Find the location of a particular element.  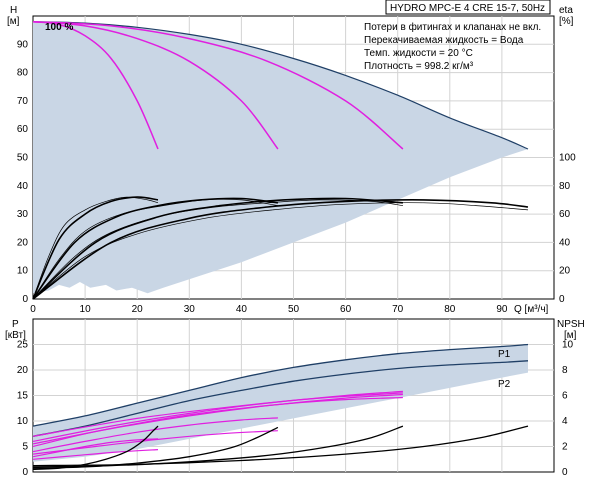

head-tick-label: 80 is located at coordinates (23, 73).